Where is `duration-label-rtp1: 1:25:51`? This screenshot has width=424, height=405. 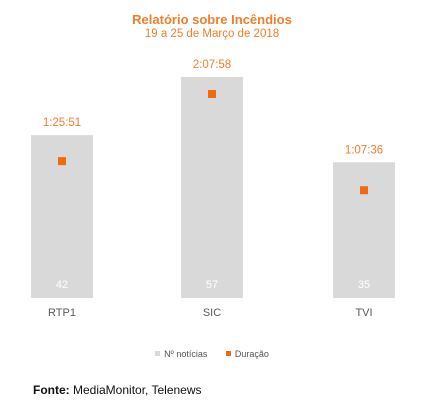
duration-label-rtp1: 1:25:51 is located at coordinates (62, 123).